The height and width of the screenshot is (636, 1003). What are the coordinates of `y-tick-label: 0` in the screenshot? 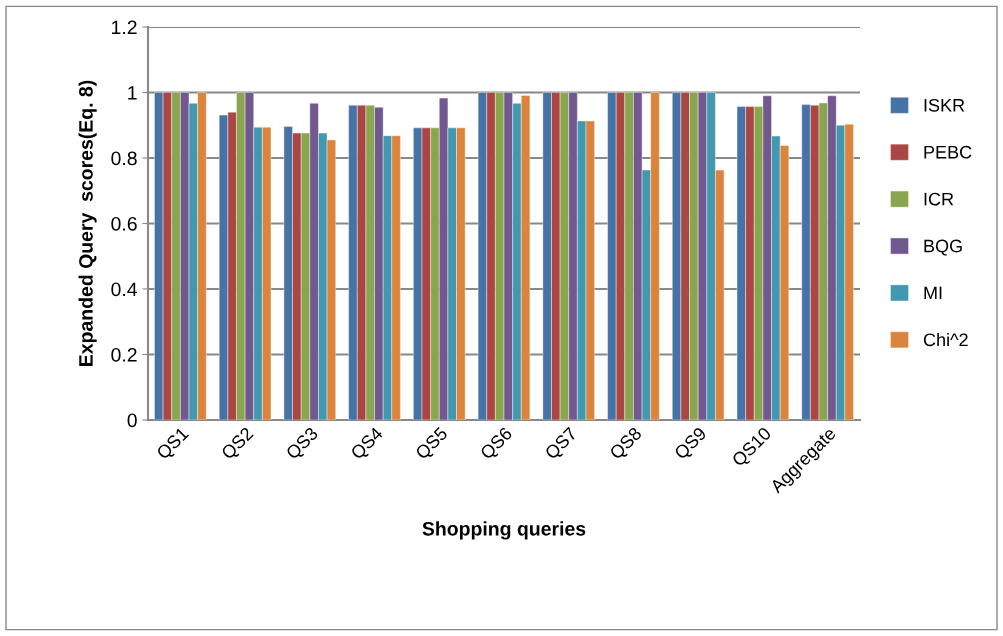 It's located at (132, 420).